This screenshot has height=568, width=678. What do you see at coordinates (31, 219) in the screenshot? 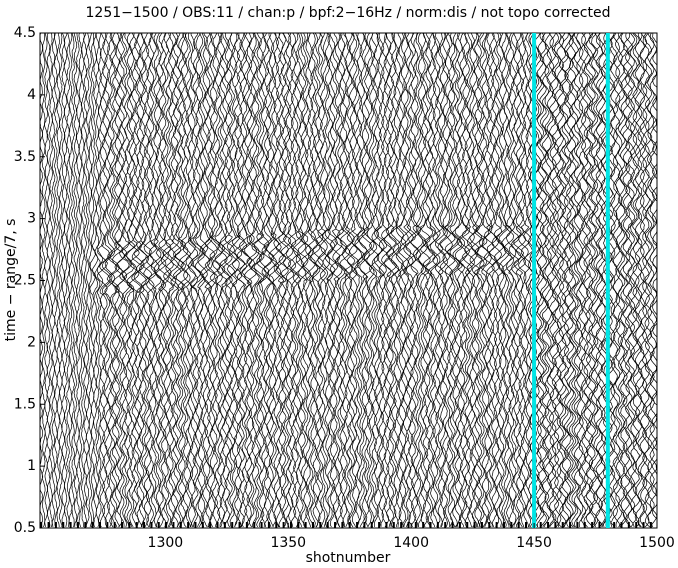
I see `y-tick-label: 3` at bounding box center [31, 219].